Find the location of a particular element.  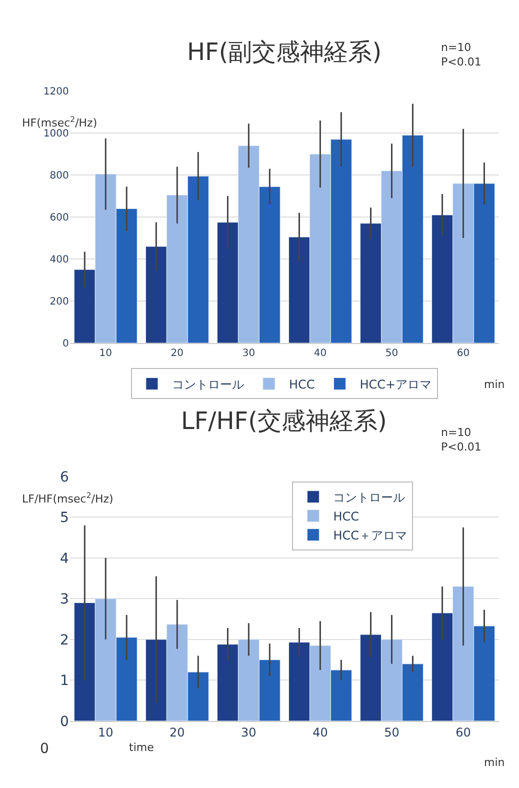

legend-label: HCC+アロマ is located at coordinates (396, 384).